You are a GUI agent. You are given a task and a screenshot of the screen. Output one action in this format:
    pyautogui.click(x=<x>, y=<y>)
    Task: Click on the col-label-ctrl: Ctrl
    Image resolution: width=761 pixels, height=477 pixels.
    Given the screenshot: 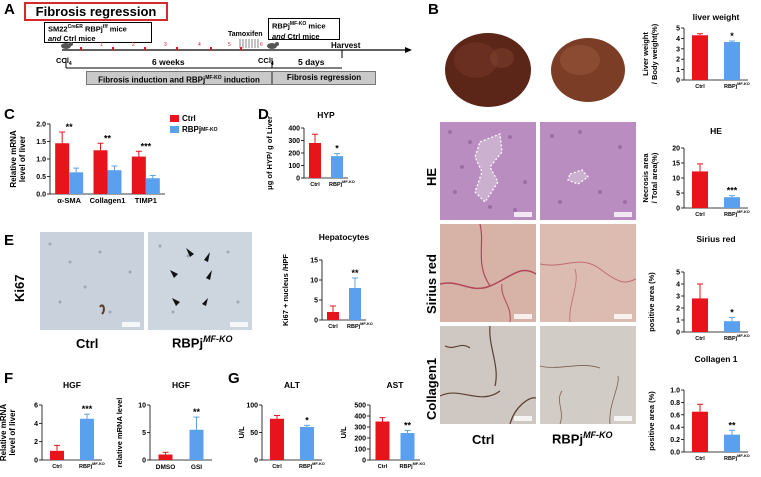 What is the action you would take?
    pyautogui.click(x=483, y=439)
    